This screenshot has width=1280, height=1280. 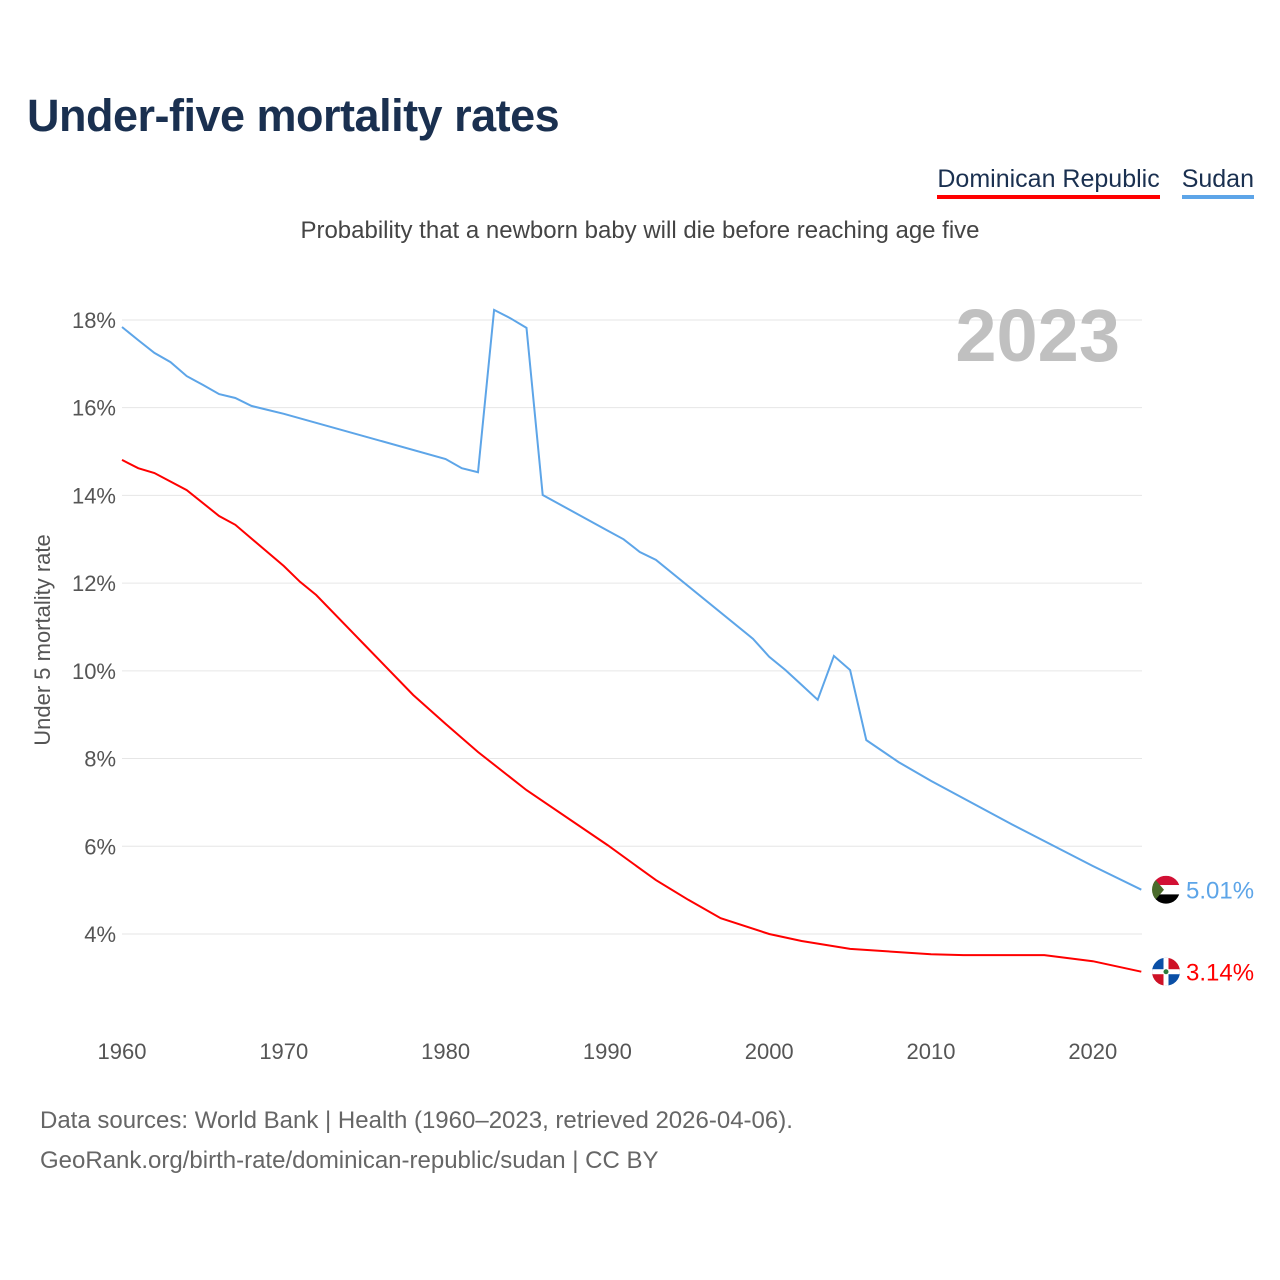 I want to click on end-value-label: 5.01%, so click(x=1220, y=891).